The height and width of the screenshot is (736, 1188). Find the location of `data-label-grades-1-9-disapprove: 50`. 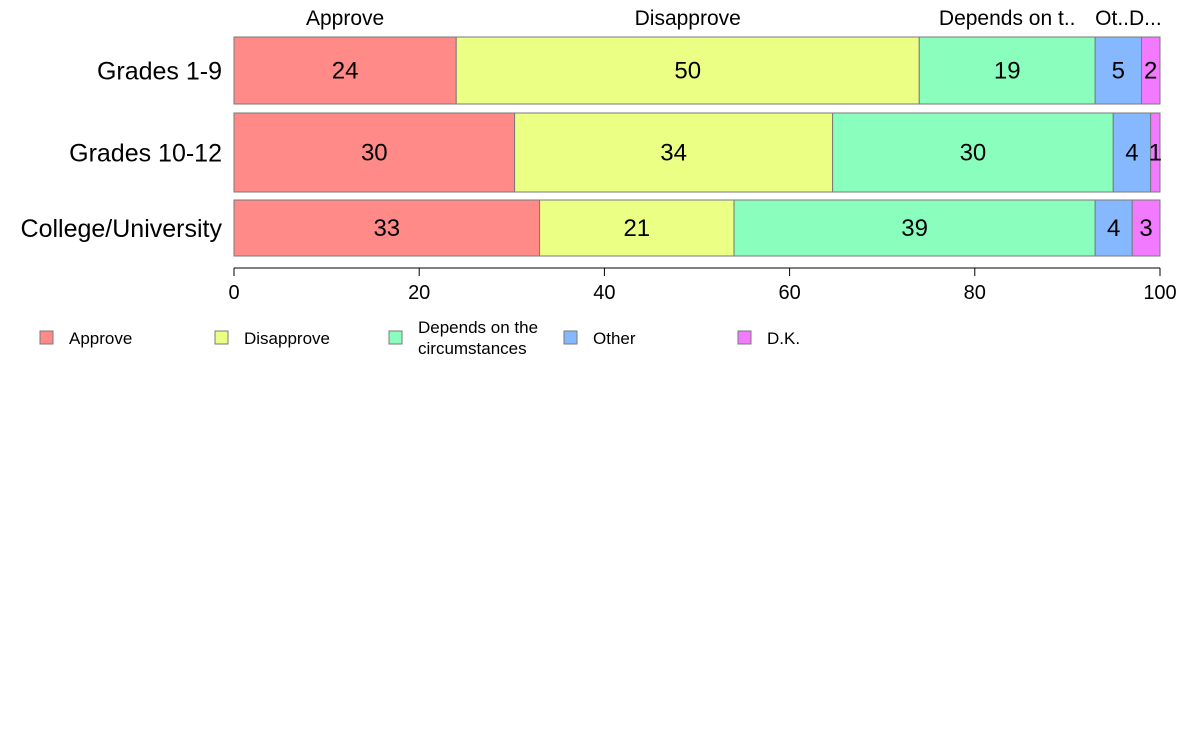

data-label-grades-1-9-disapprove: 50 is located at coordinates (687, 71).